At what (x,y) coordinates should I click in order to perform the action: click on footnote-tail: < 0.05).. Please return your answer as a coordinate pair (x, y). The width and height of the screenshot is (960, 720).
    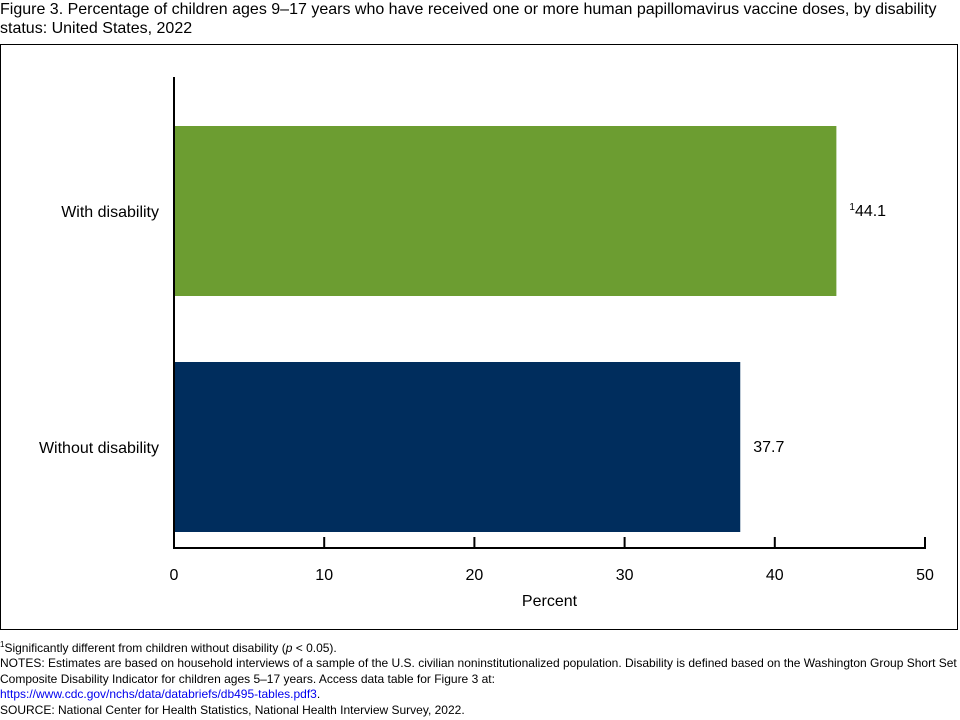
    Looking at the image, I should click on (314, 648).